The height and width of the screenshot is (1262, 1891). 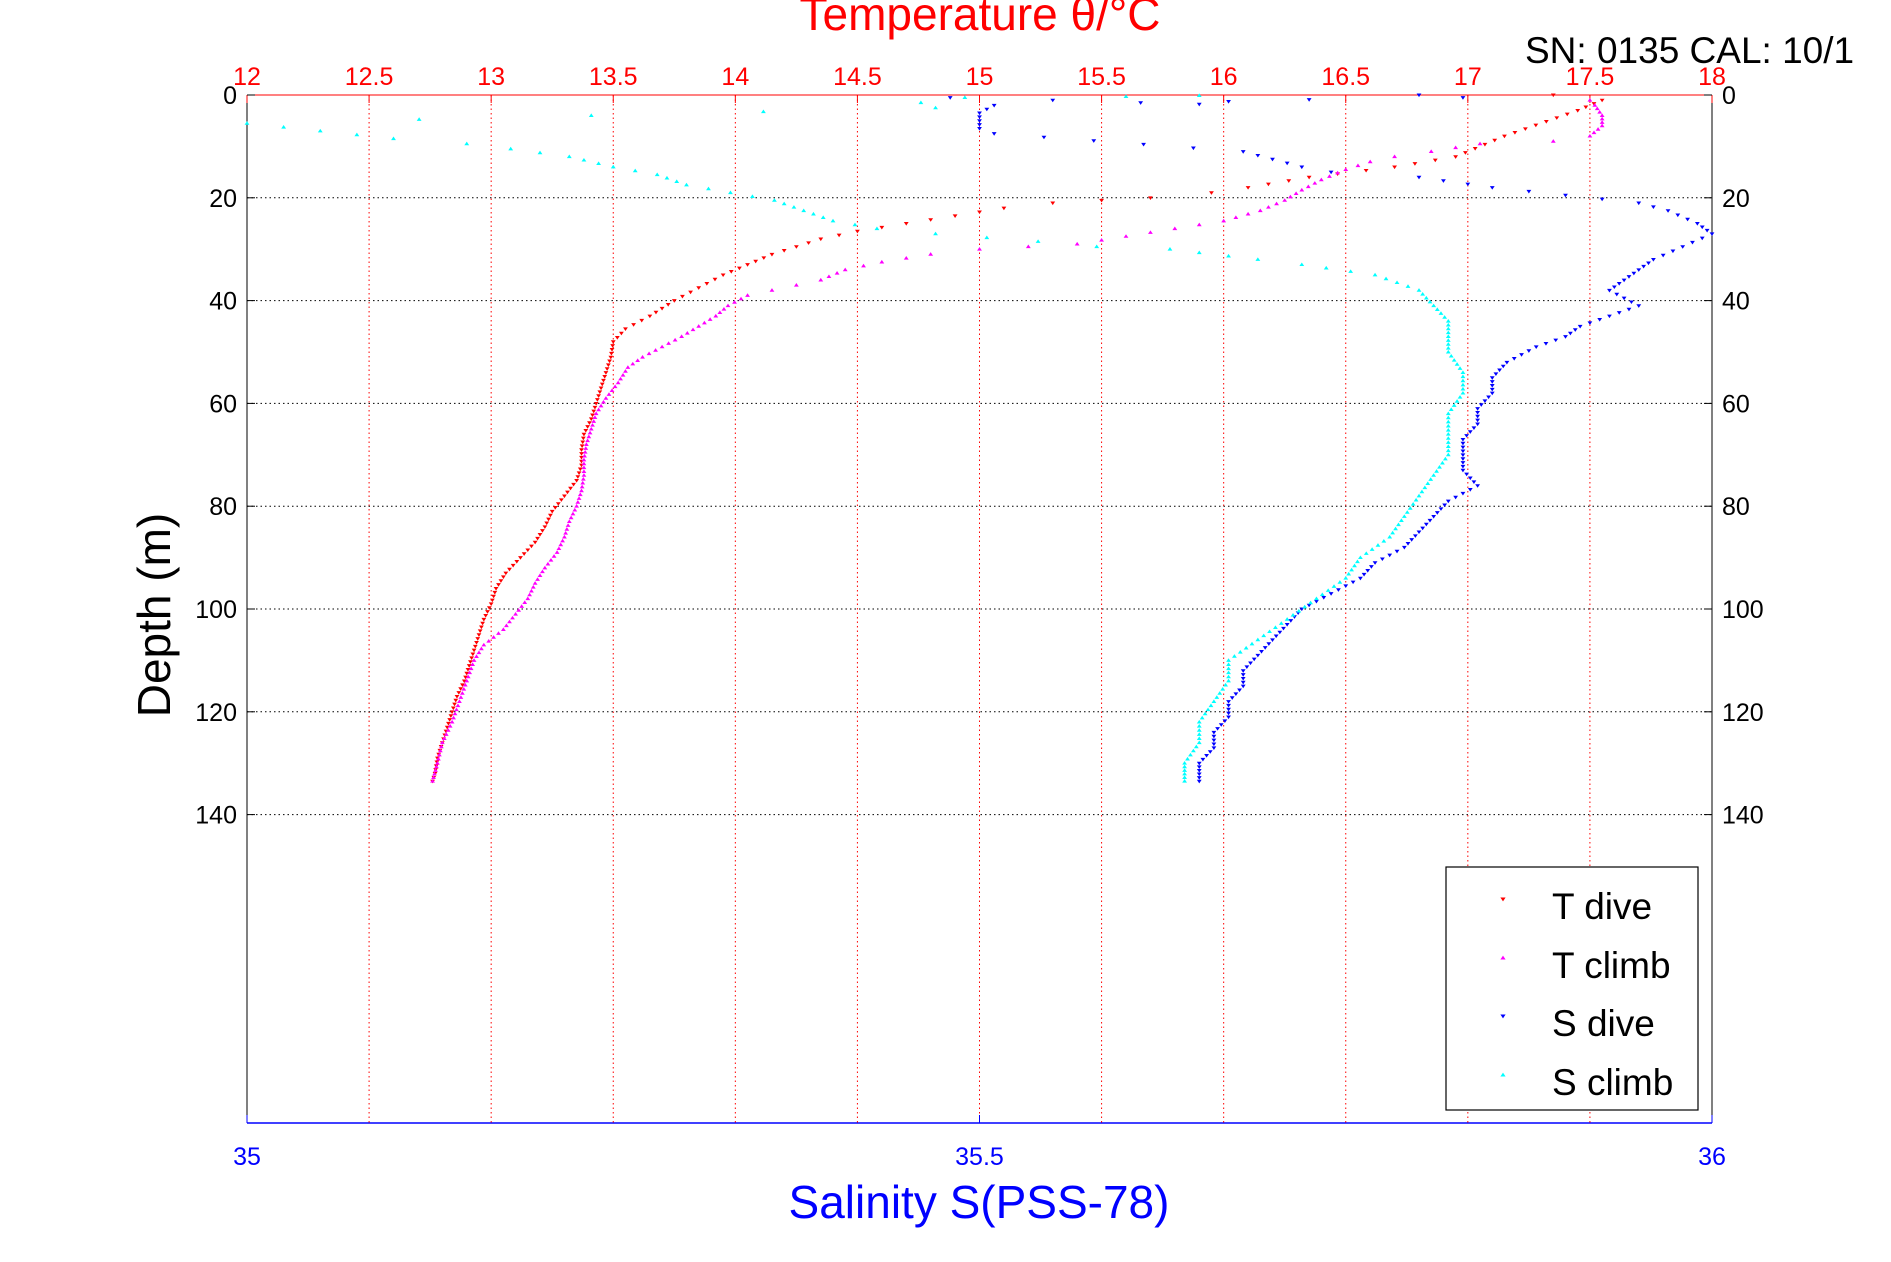 I want to click on tick-label-depth-right: 140, so click(x=1743, y=816).